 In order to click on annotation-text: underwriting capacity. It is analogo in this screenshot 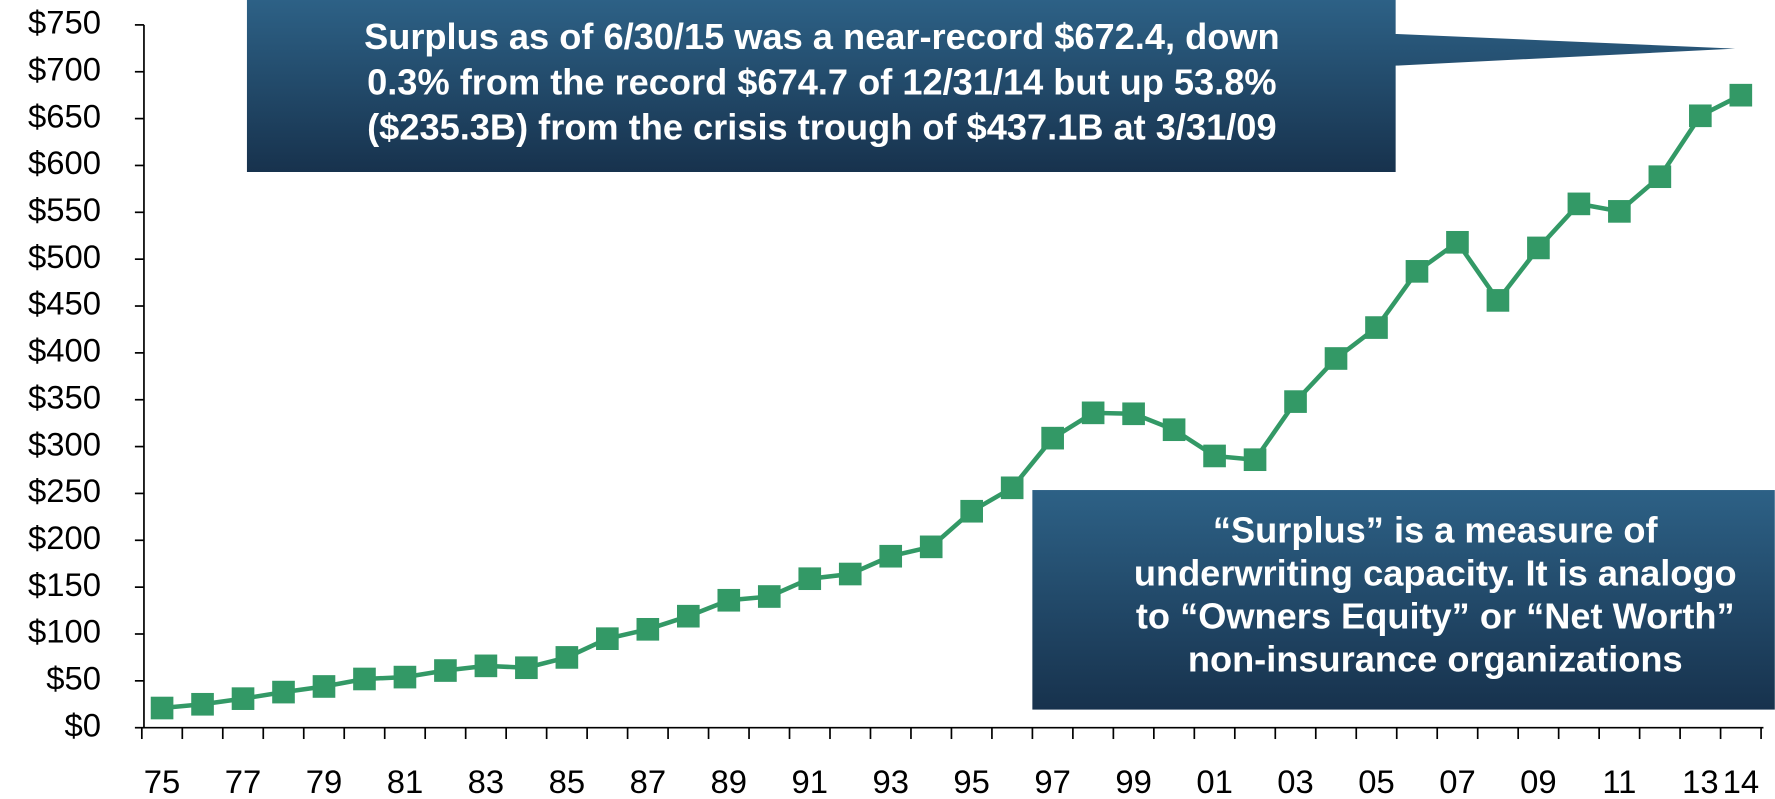, I will do `click(1435, 573)`.